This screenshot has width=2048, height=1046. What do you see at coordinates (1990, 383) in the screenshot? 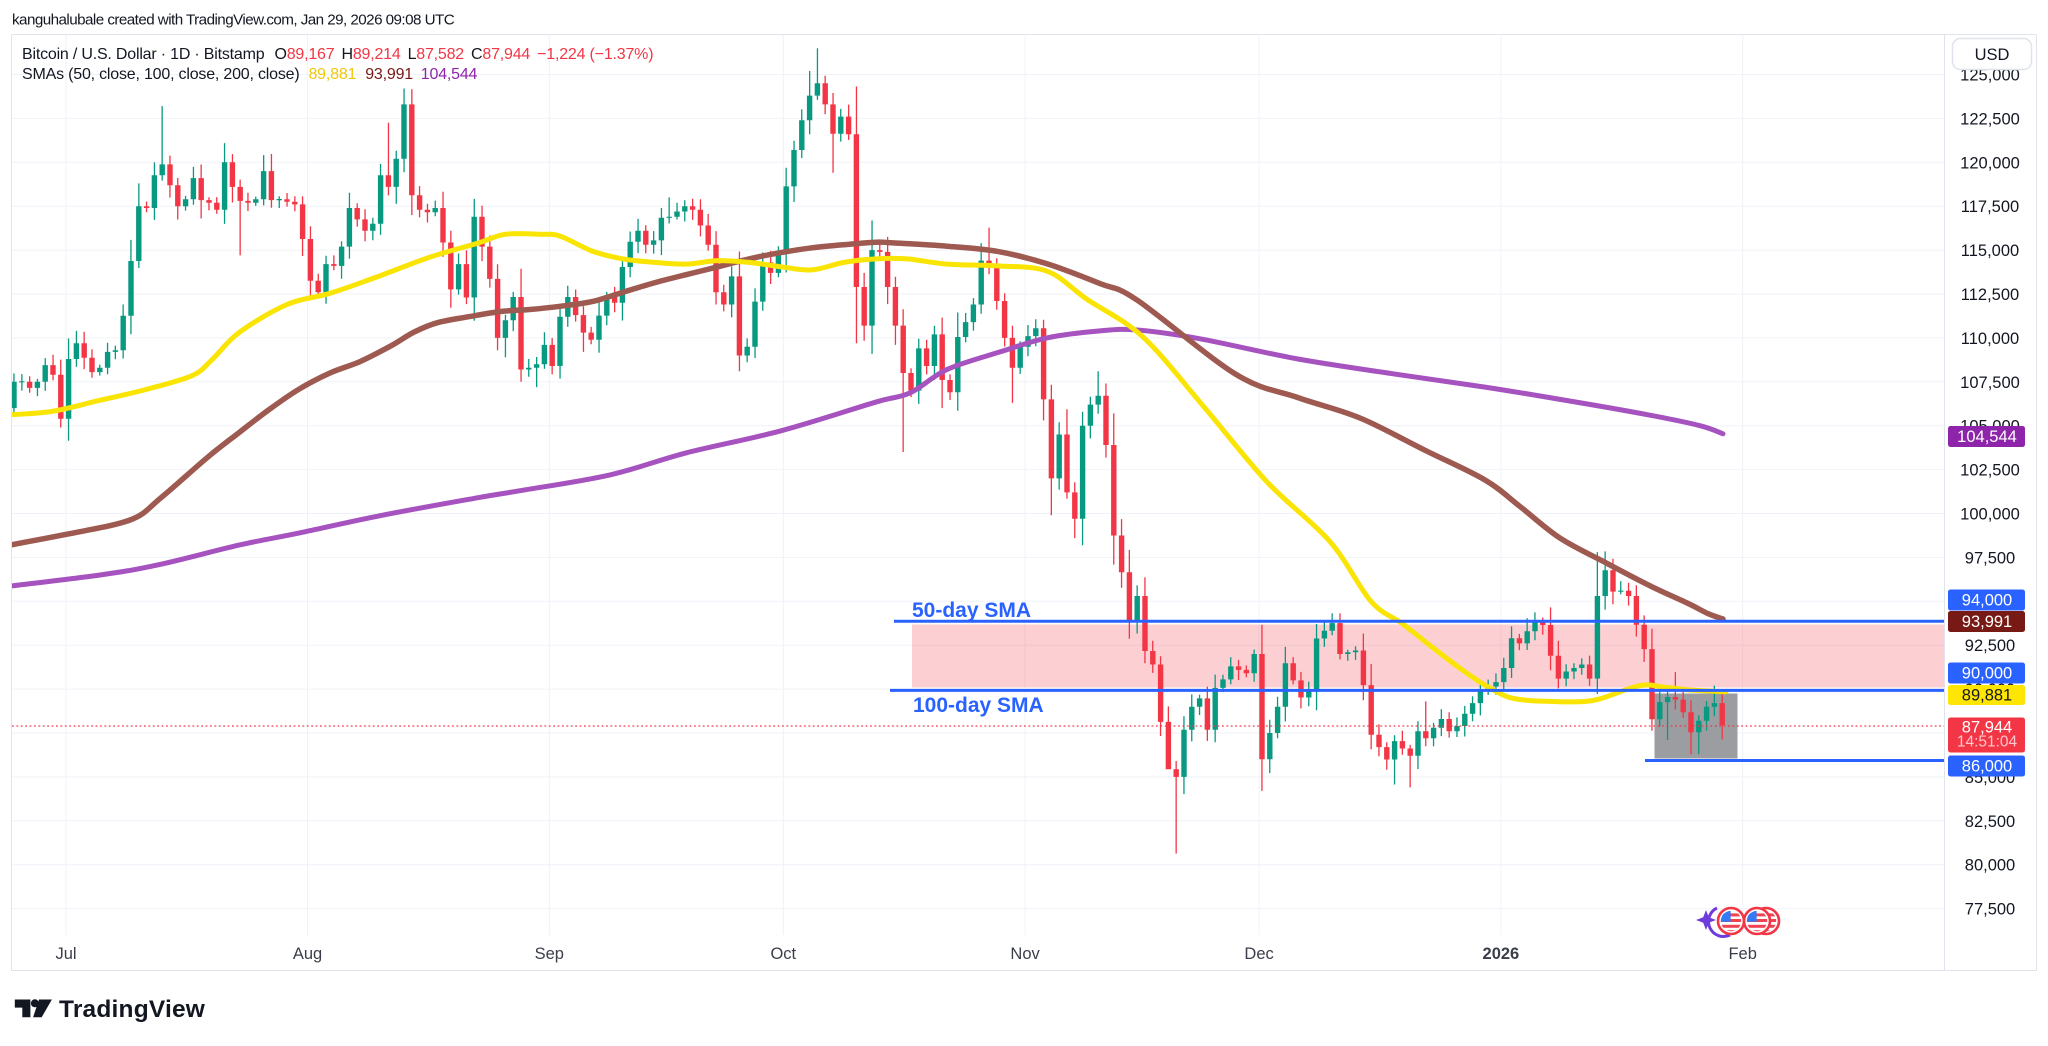
I see `svg-text: 107,500` at bounding box center [1990, 383].